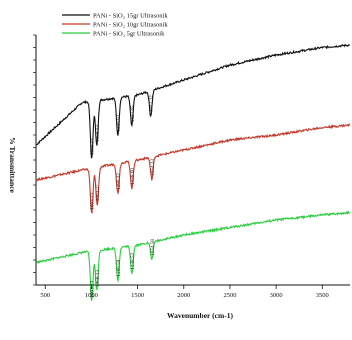 This screenshot has height=340, width=352. What do you see at coordinates (133, 176) in the screenshot?
I see `peak-label: 1438.60` at bounding box center [133, 176].